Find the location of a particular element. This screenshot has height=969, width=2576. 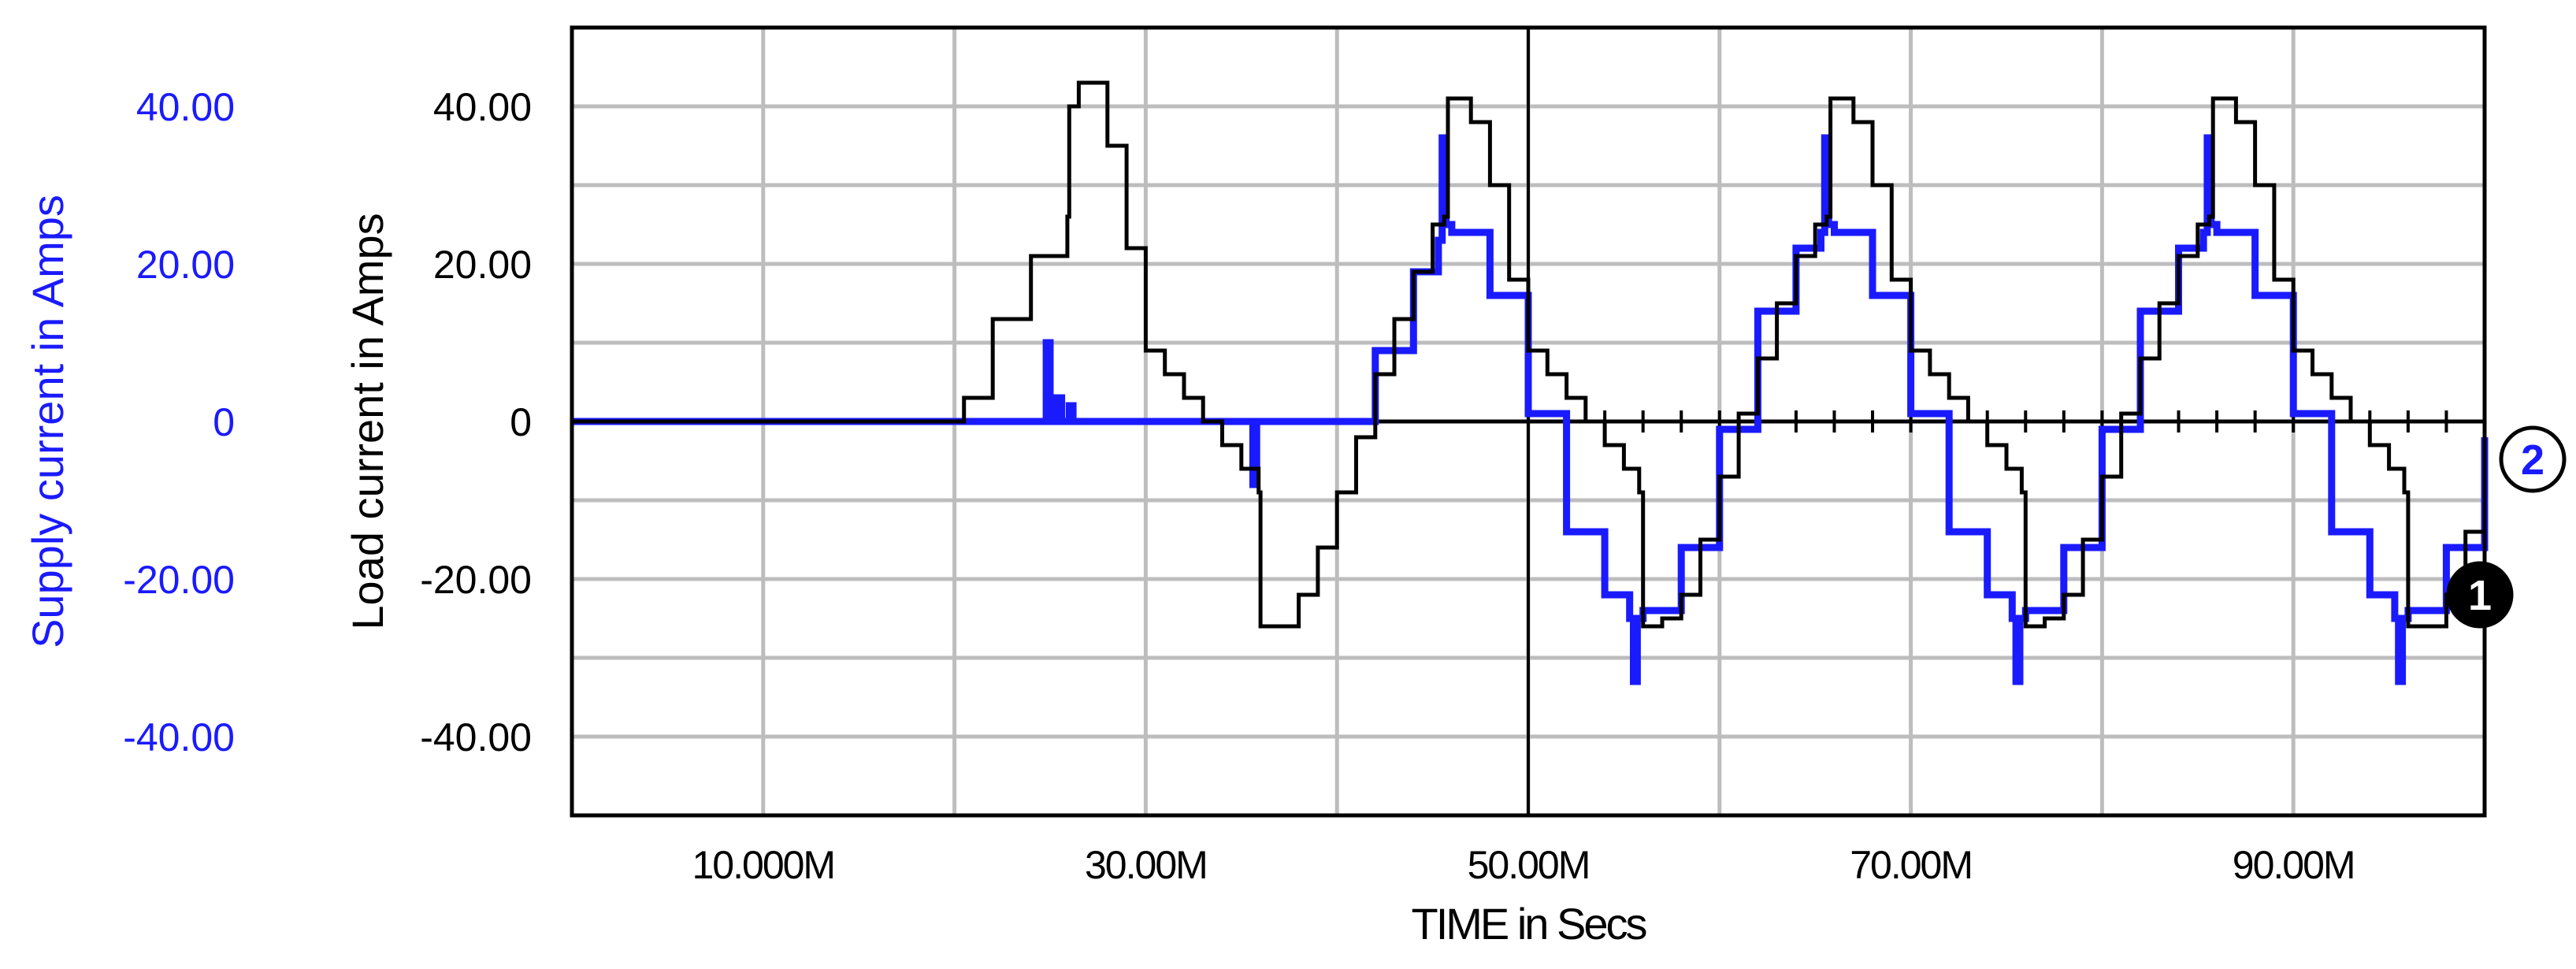

y-tick-label-supply: 0 is located at coordinates (224, 422).